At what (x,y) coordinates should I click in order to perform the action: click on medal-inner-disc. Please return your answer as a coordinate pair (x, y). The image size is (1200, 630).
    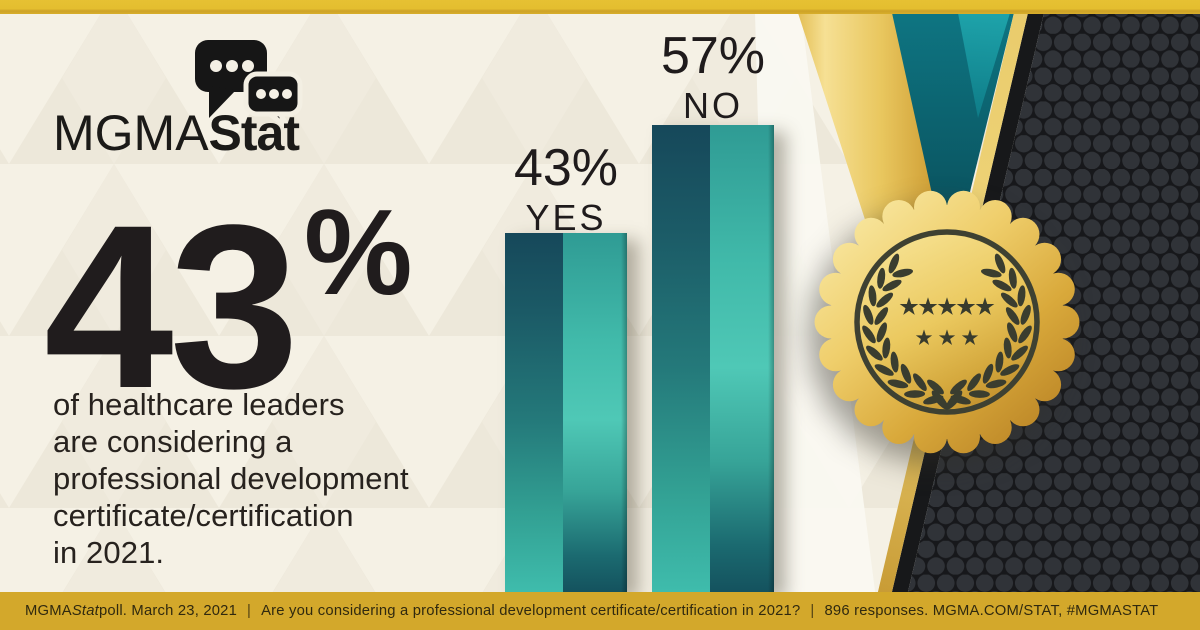
    Looking at the image, I should click on (947, 322).